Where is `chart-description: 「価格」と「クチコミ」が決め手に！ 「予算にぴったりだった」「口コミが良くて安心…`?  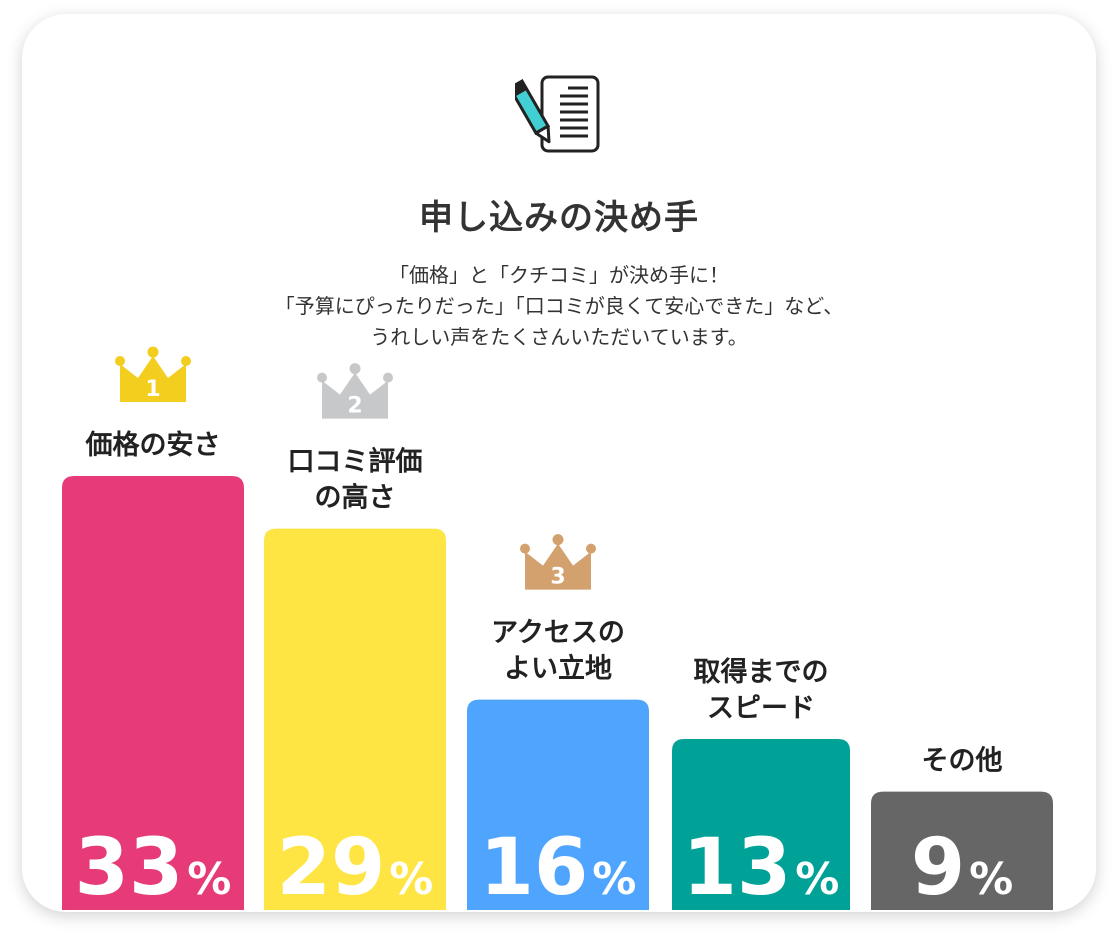
chart-description: 「価格」と「クチコミ」が決め手に！ 「予算にぴったりだった」「口コミが良くて安心… is located at coordinates (559, 306).